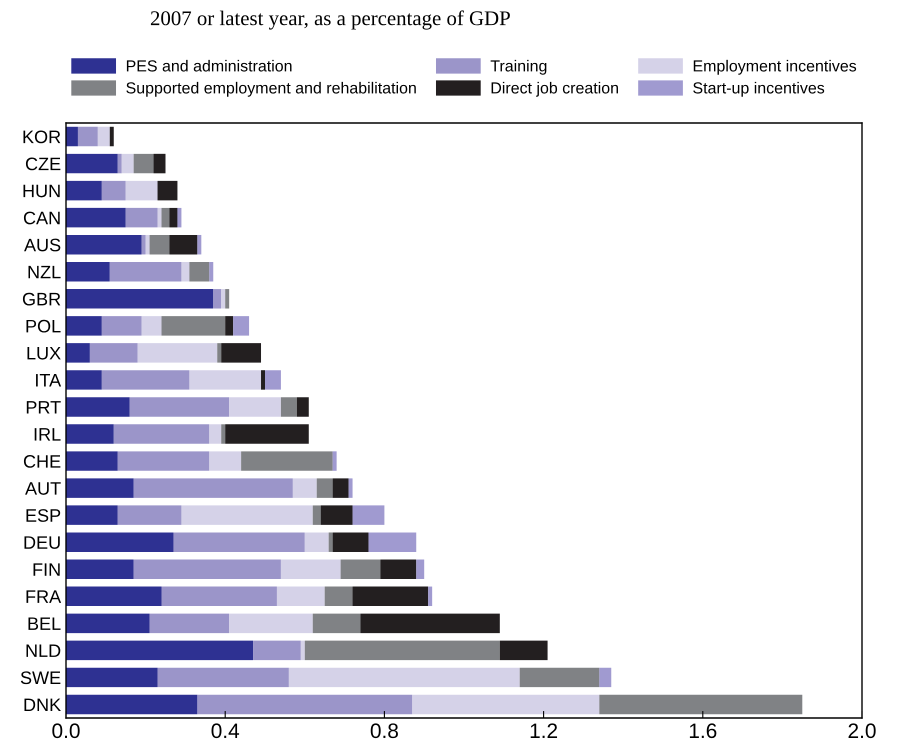 Image resolution: width=899 pixels, height=748 pixels. I want to click on legend-label: Direct job creation, so click(555, 89).